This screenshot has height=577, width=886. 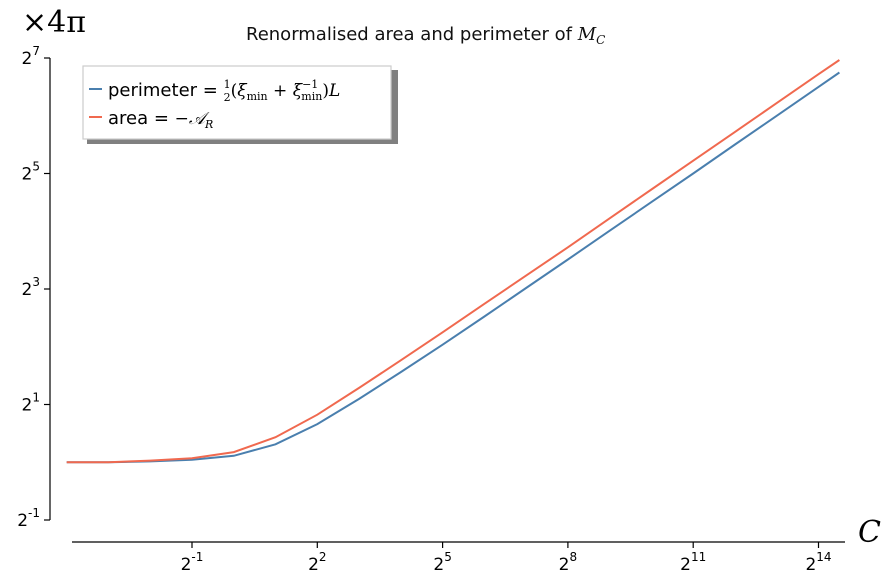 I want to click on y-tick-label: 21, so click(x=31, y=403).